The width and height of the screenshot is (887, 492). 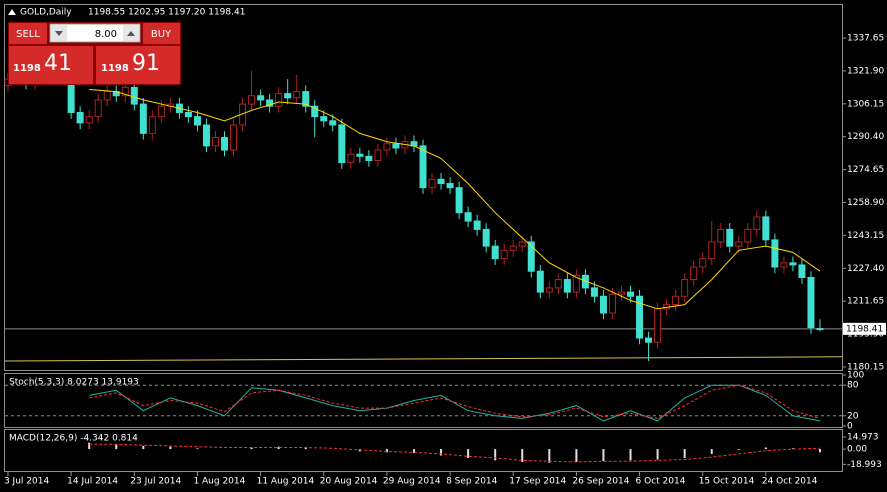 I want to click on collapse-icon, so click(x=12, y=12).